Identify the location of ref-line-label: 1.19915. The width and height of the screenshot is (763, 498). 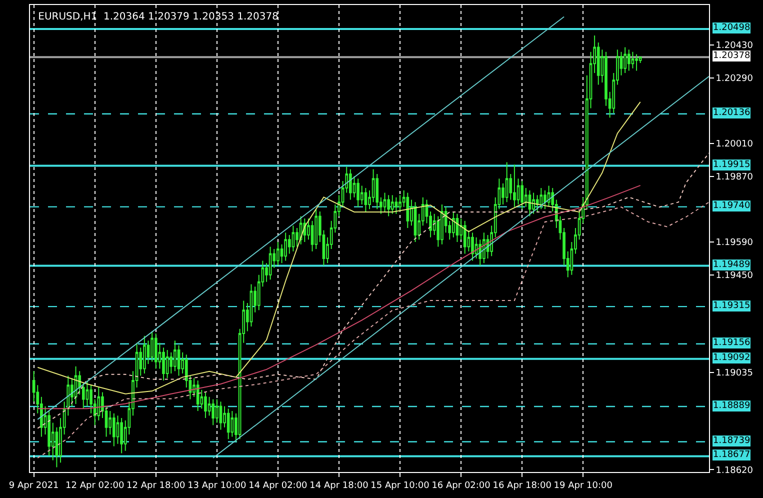
(731, 165).